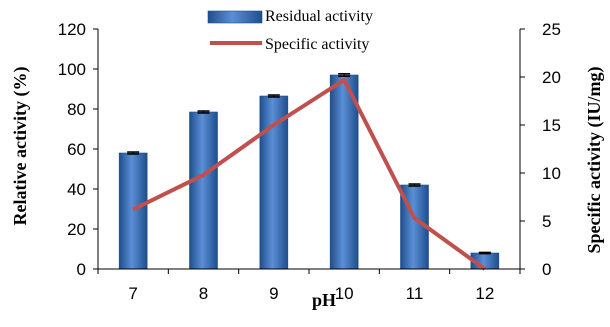 The height and width of the screenshot is (327, 610). Describe the element at coordinates (415, 293) in the screenshot. I see `x-tick-label-11: 11` at that location.